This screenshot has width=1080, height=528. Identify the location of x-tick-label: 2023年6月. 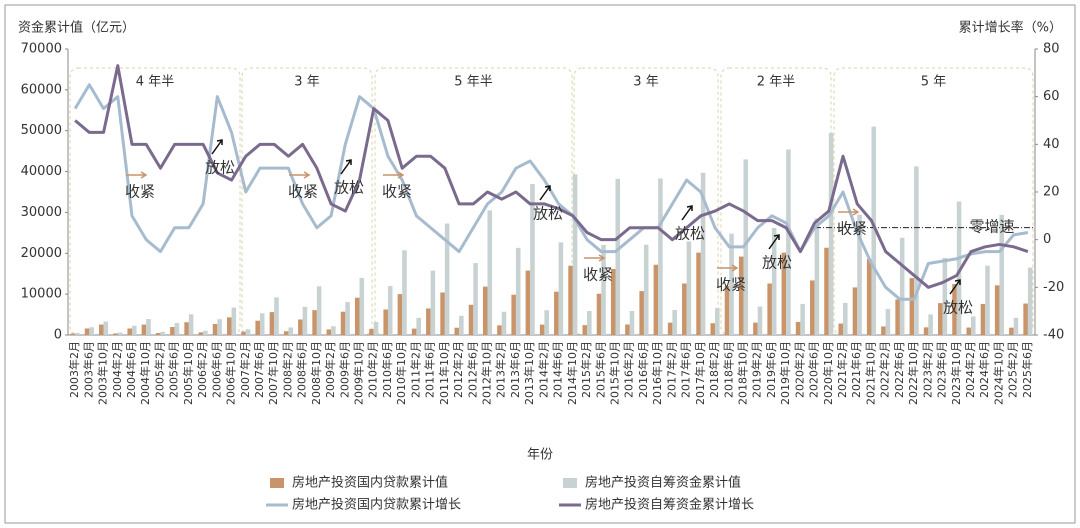
(942, 369).